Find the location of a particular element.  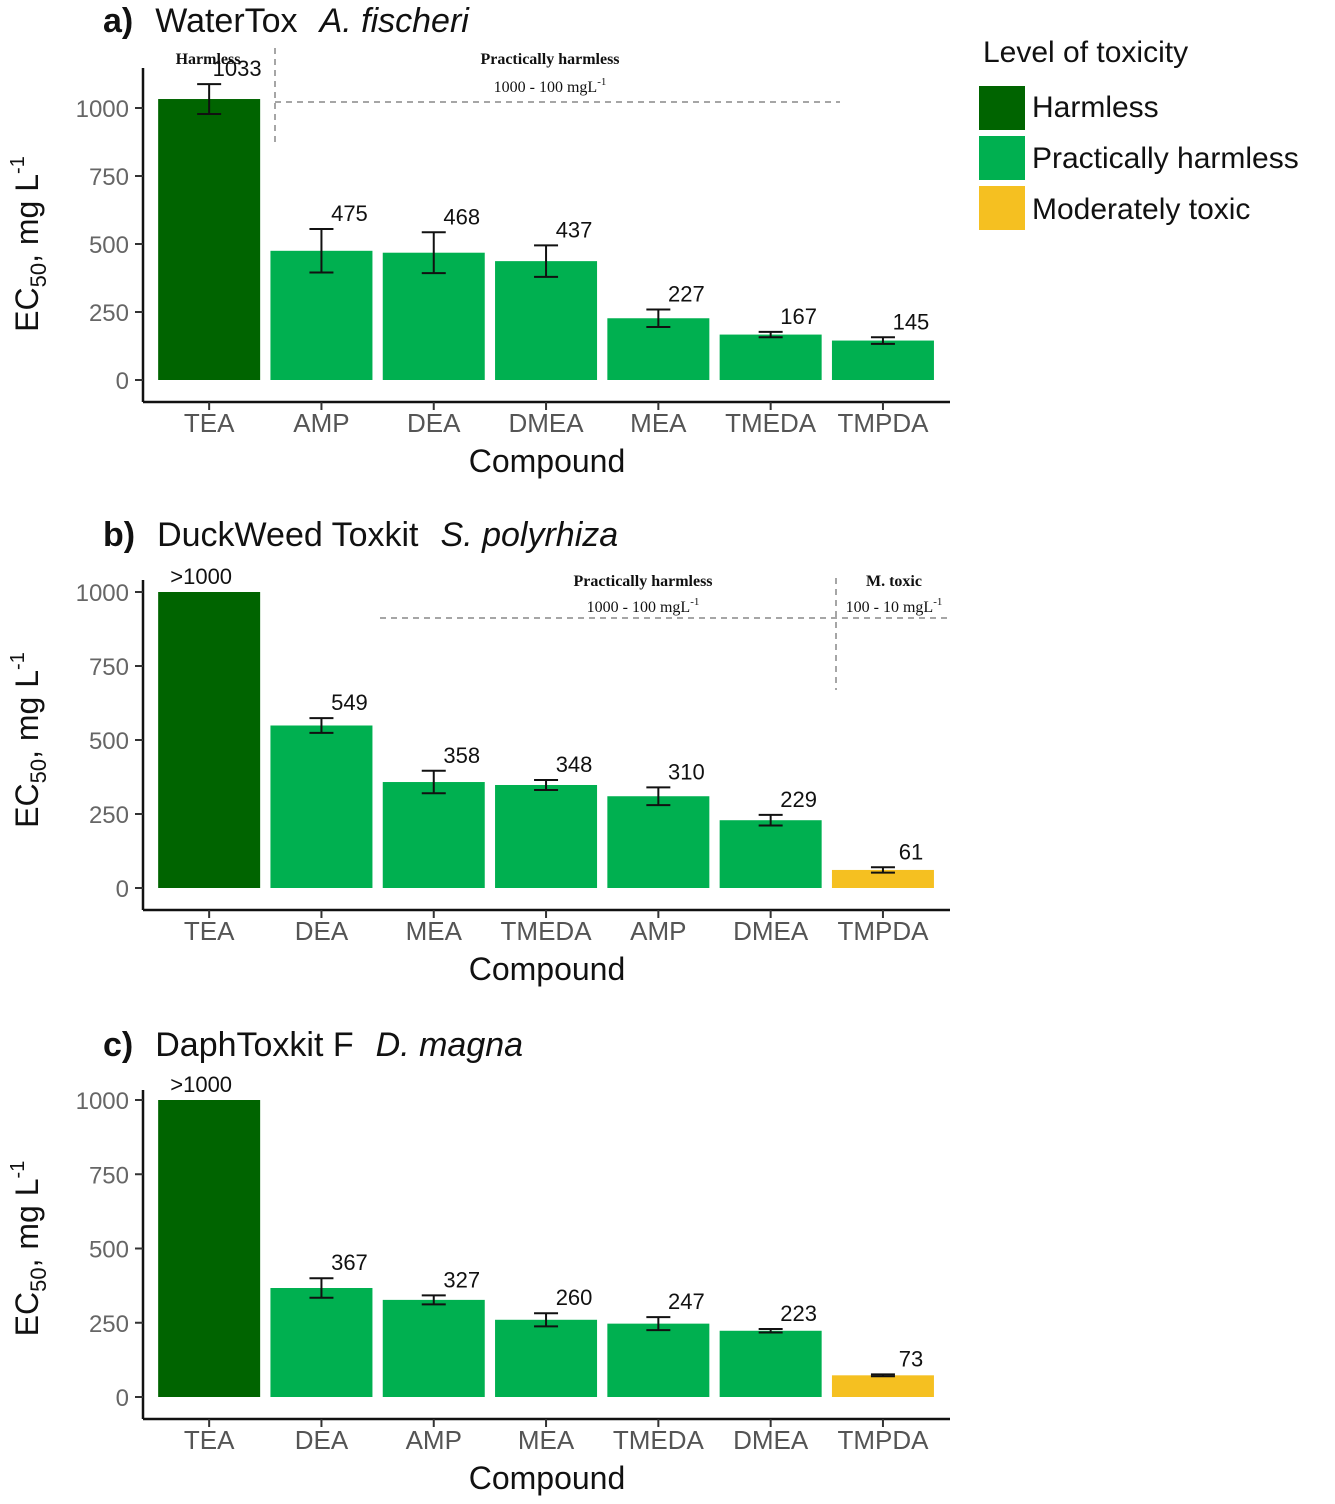

legend-label-harmless: Harmless is located at coordinates (1095, 107).